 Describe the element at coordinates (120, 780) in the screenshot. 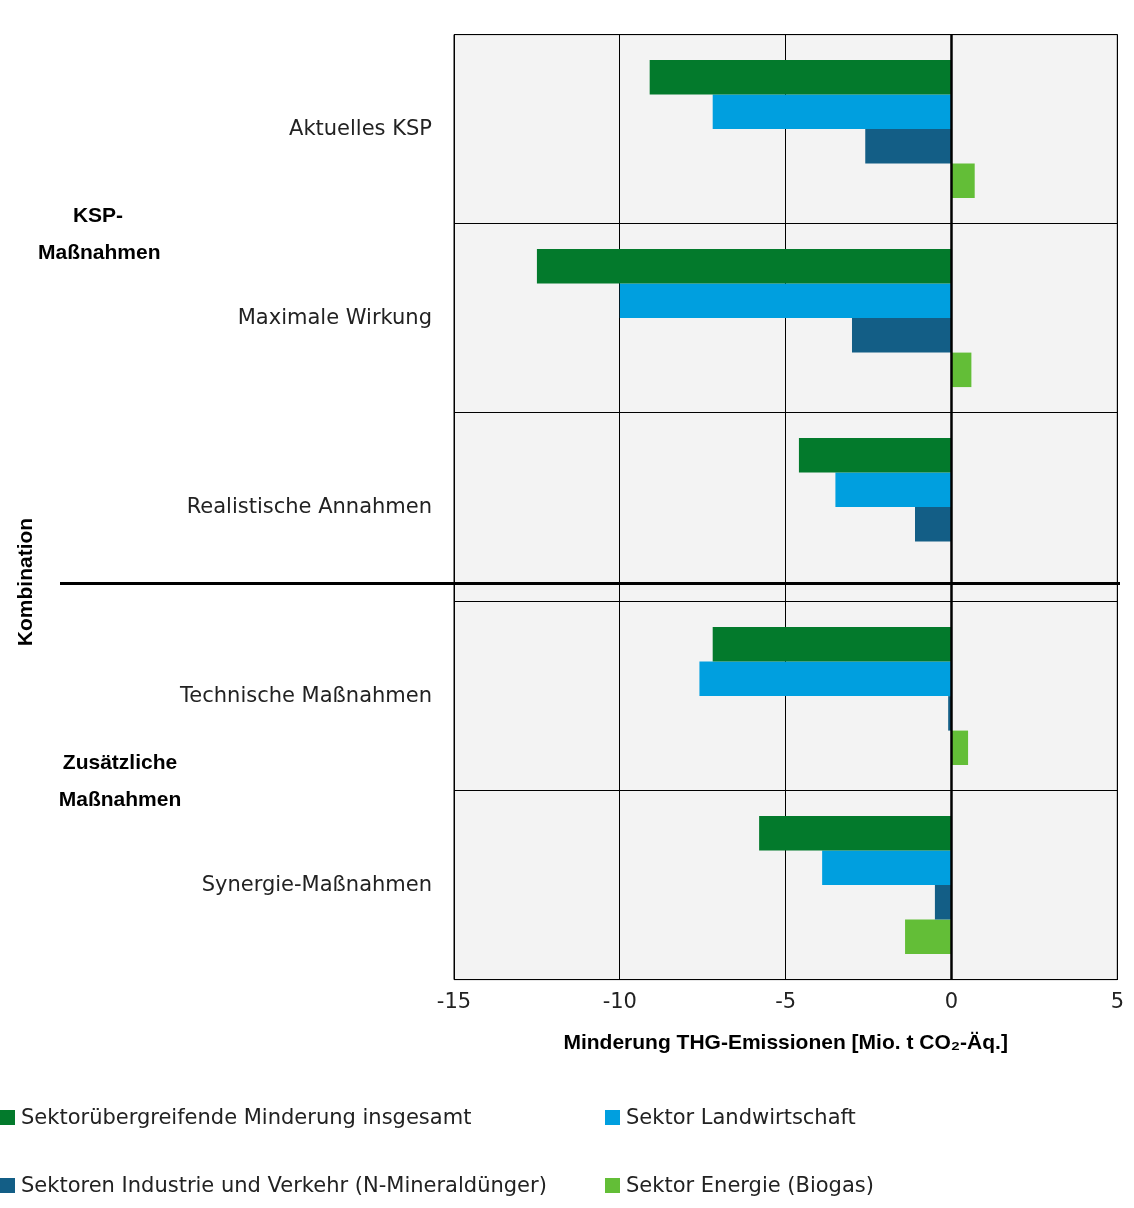

I see `text: Zusätzliche Maßnahmen` at that location.